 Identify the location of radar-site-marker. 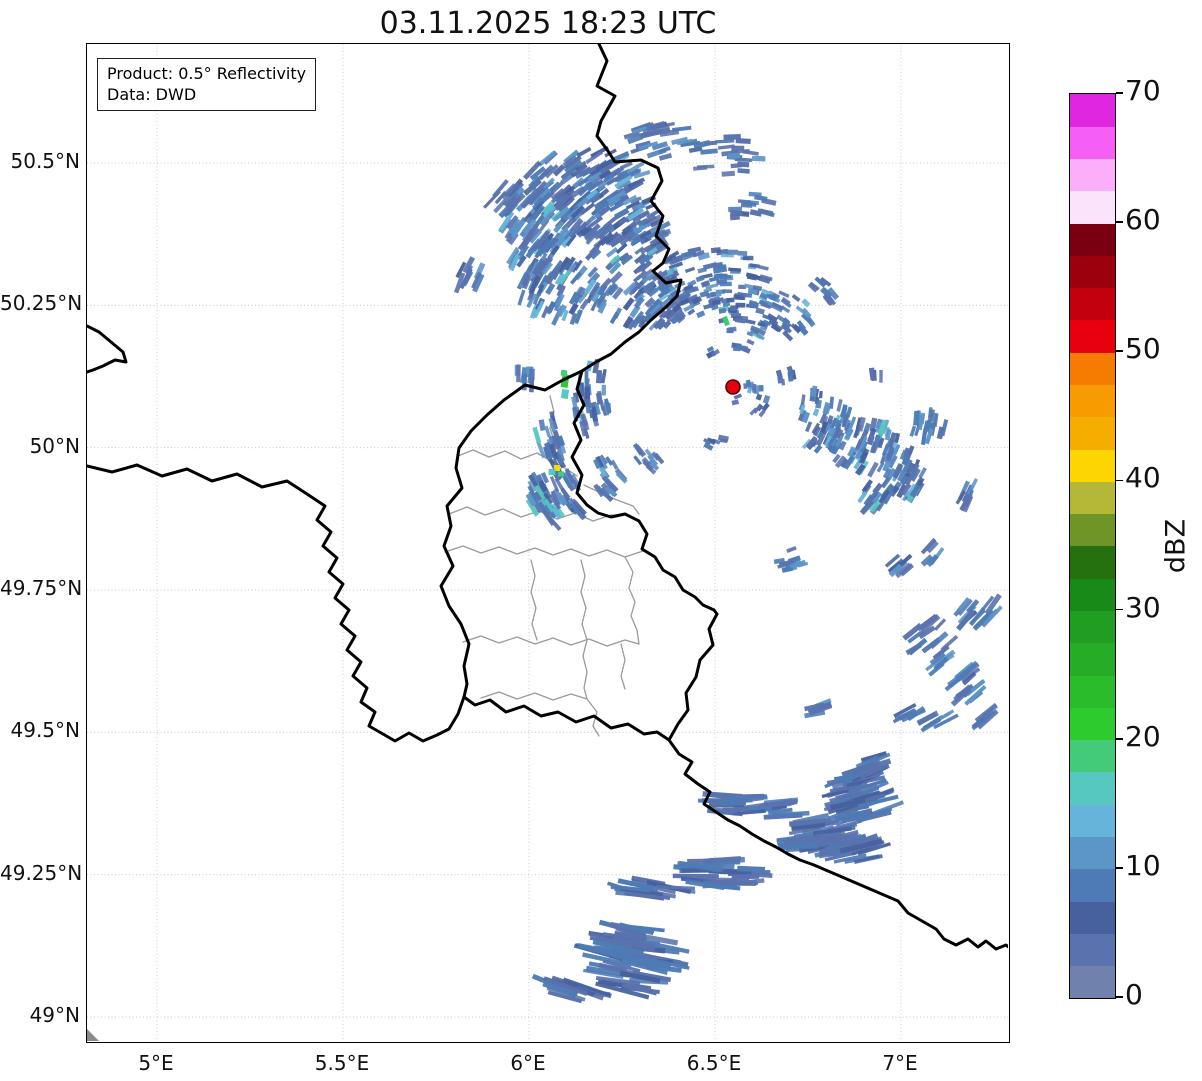
(733, 387).